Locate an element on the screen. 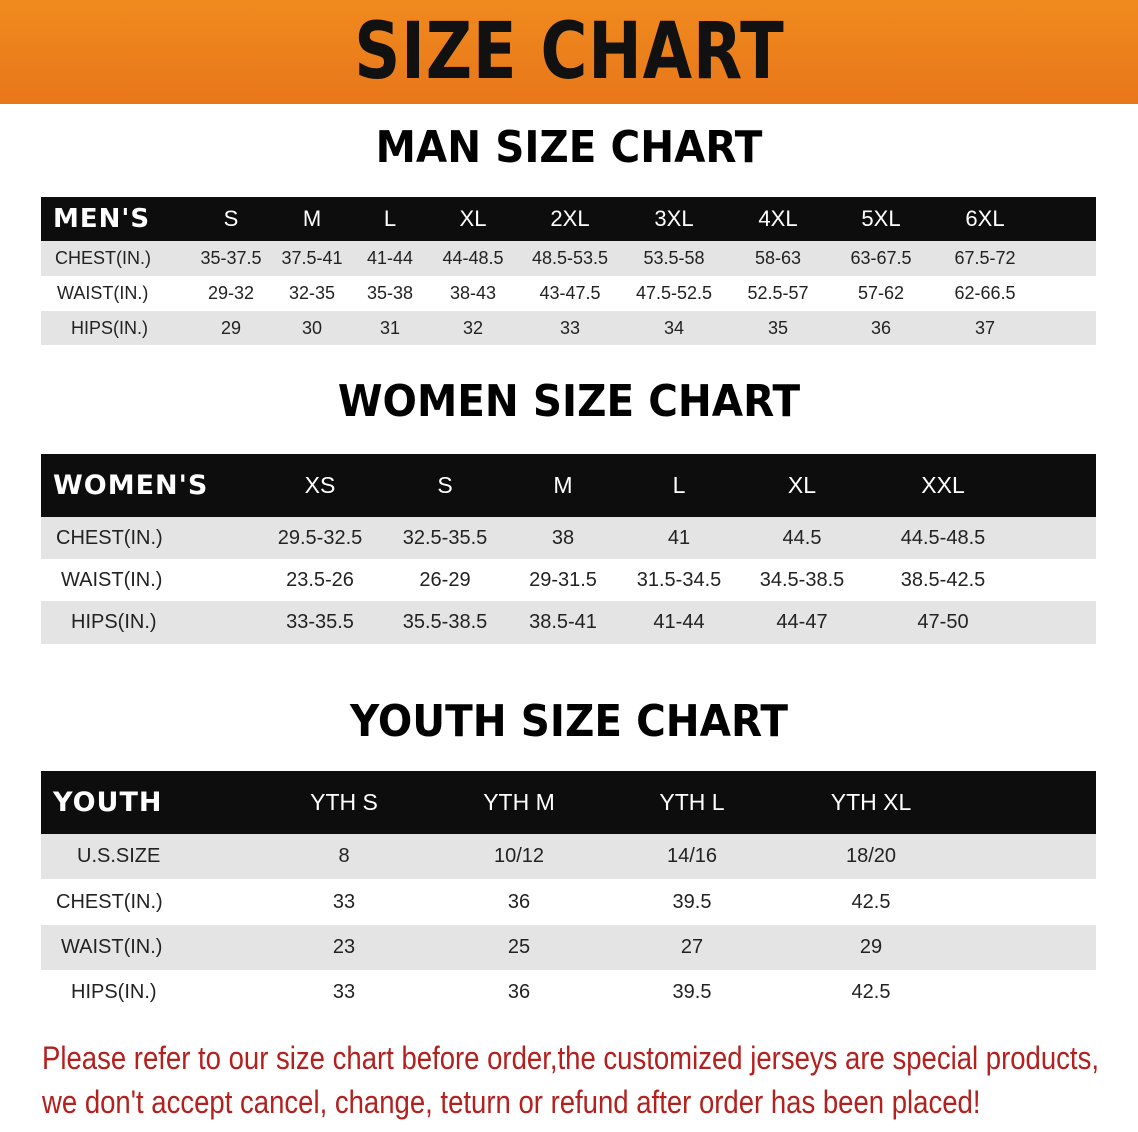 Image resolution: width=1138 pixels, height=1132 pixels. measurement-value: 35-37.5 is located at coordinates (231, 258).